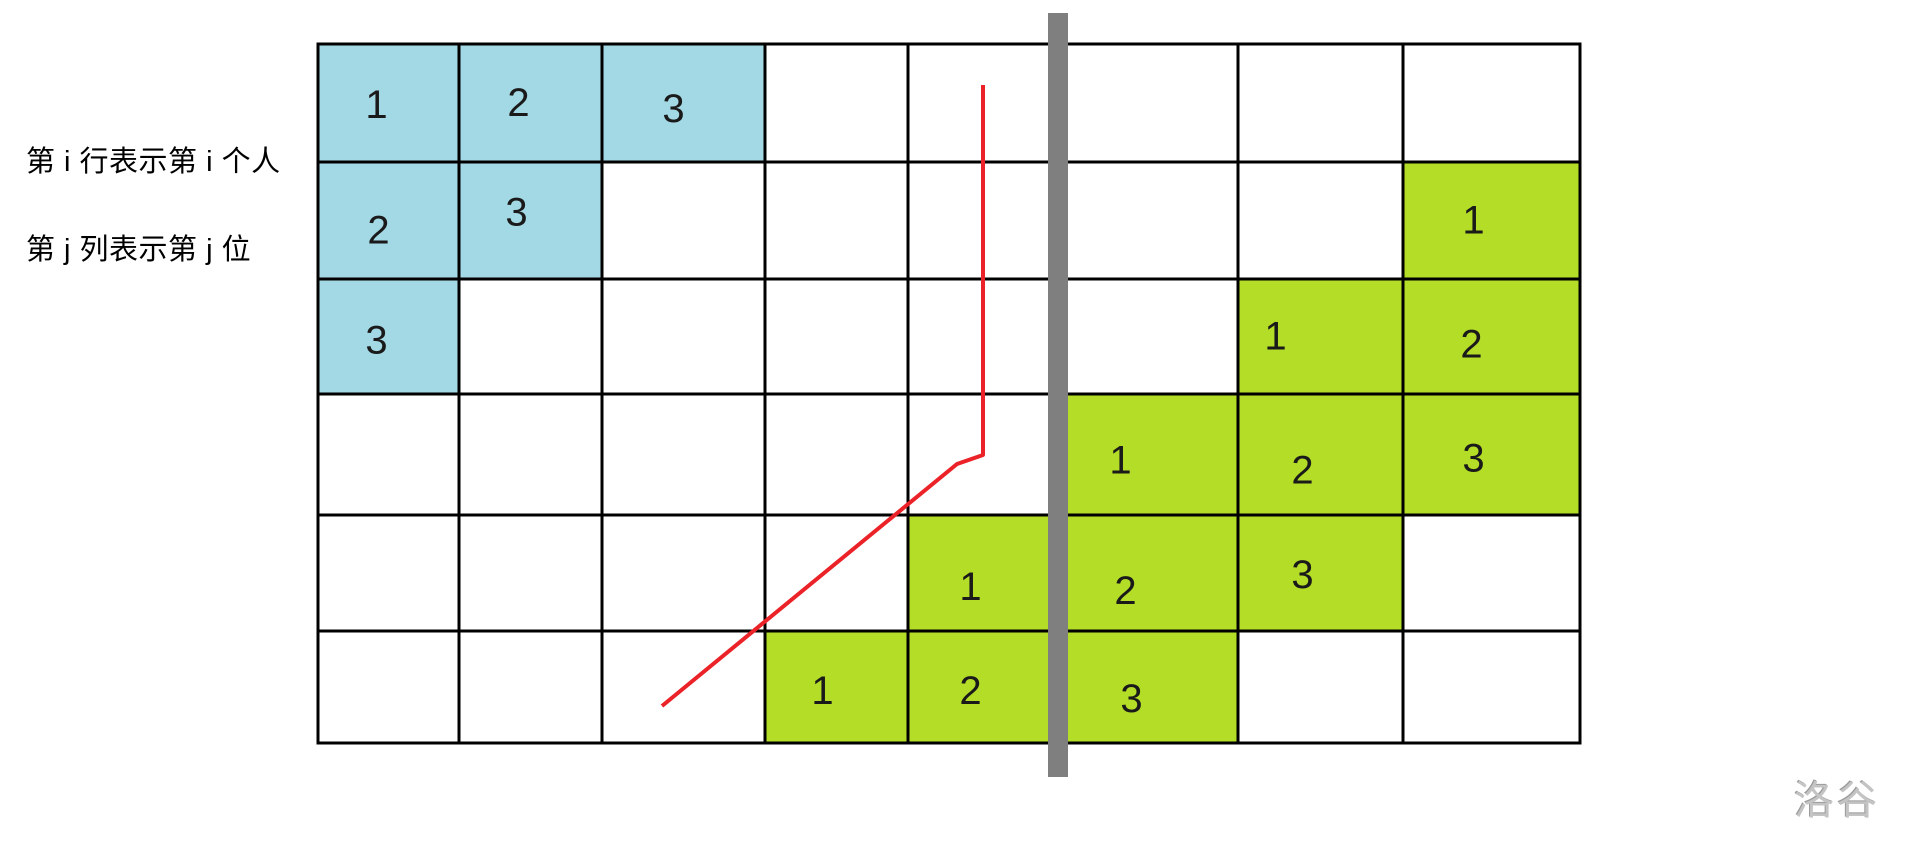  What do you see at coordinates (980, 220) in the screenshot?
I see `grid-cell-r2c5` at bounding box center [980, 220].